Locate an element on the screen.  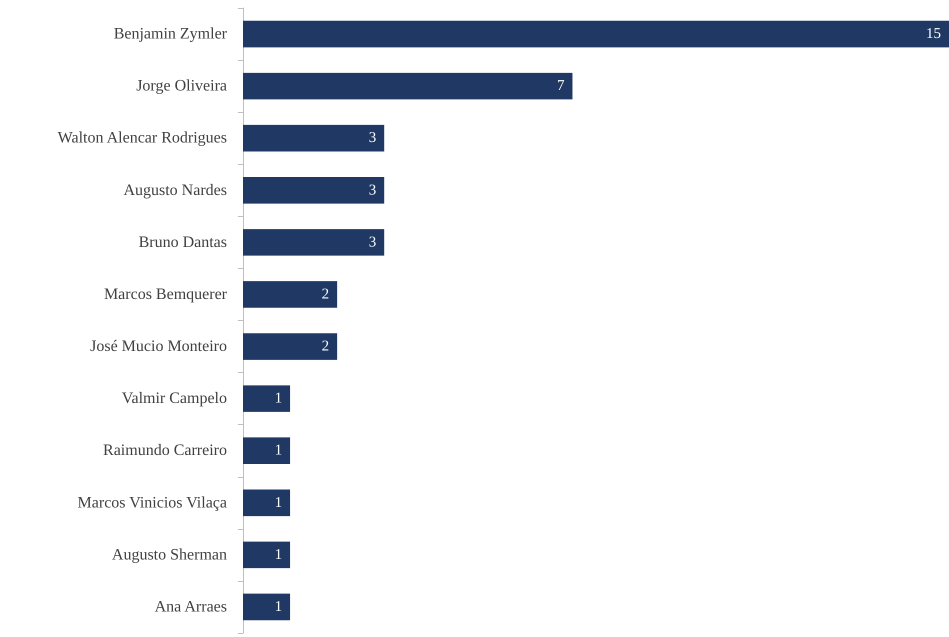
y-tick-label: Ana Arraes is located at coordinates (190, 607).